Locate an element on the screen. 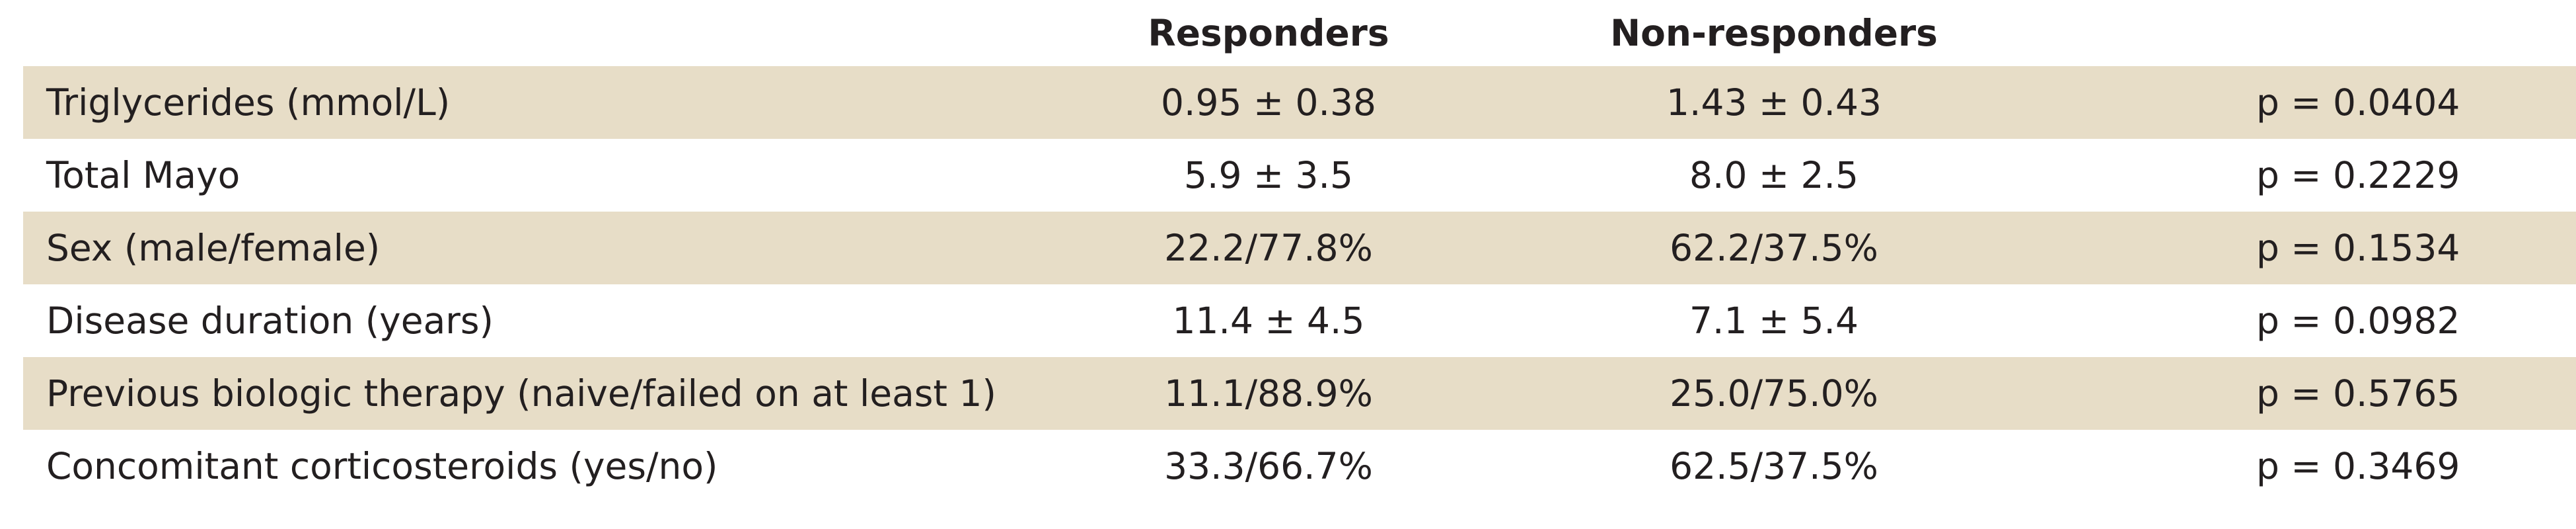  p-value: p = 0.1534 is located at coordinates (2358, 248).